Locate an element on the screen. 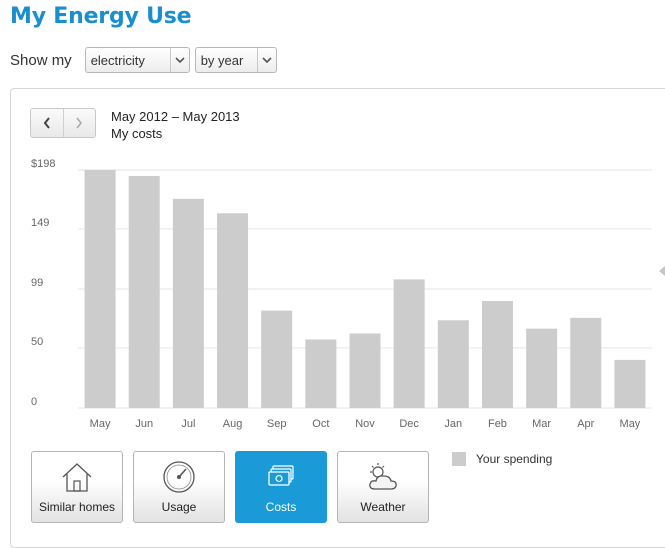 This screenshot has width=665, height=548. house-icon is located at coordinates (77, 477).